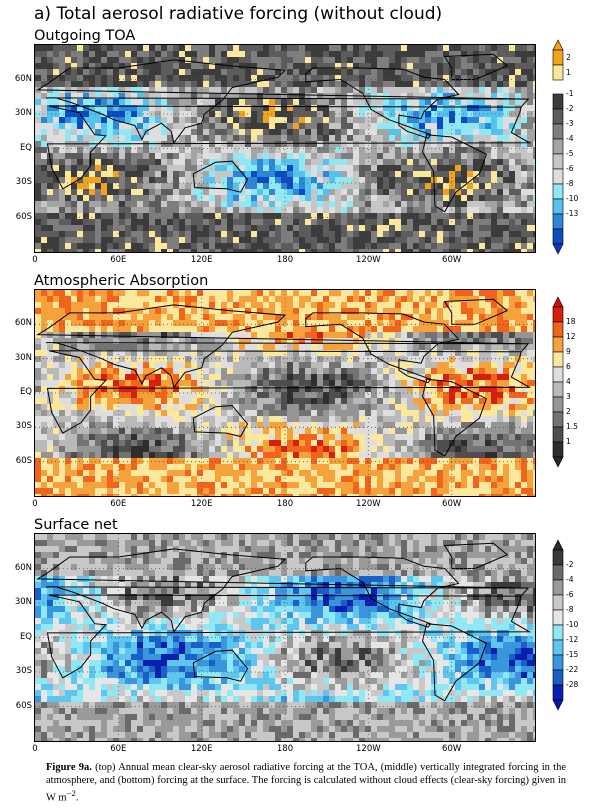 Image resolution: width=598 pixels, height=811 pixels. What do you see at coordinates (71, 793) in the screenshot?
I see `caption-superscript: −2` at bounding box center [71, 793].